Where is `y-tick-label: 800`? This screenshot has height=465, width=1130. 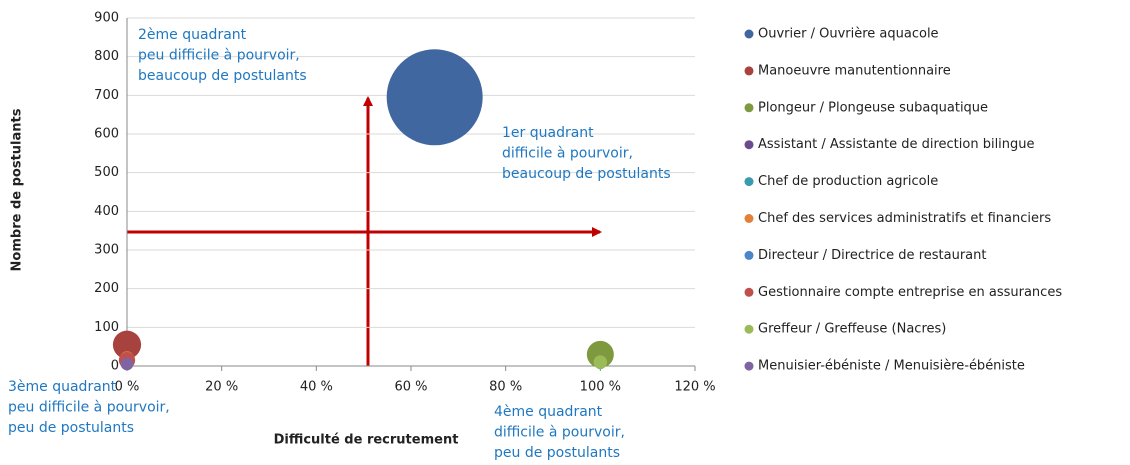
y-tick-label: 800 is located at coordinates (106, 56).